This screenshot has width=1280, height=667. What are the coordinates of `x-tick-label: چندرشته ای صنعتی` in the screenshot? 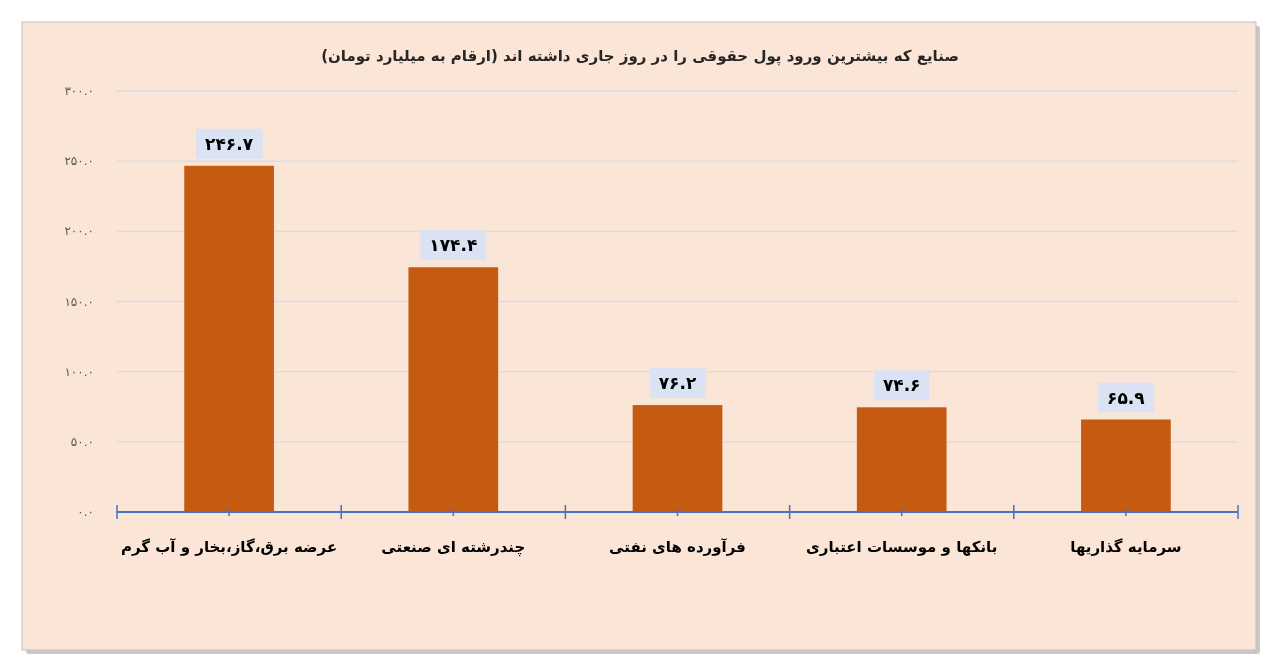 It's located at (453, 547).